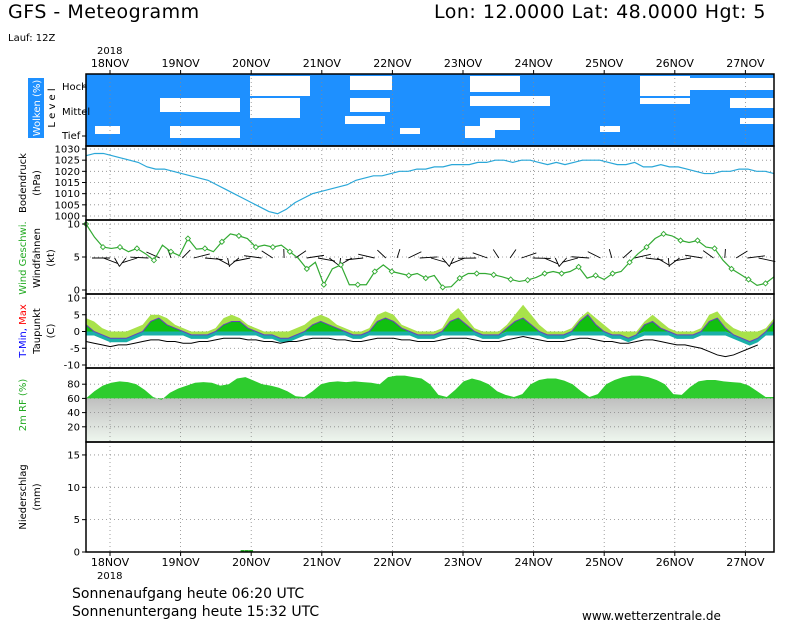 The image size is (800, 625). I want to click on humidity-tick-label: 40, so click(73, 413).